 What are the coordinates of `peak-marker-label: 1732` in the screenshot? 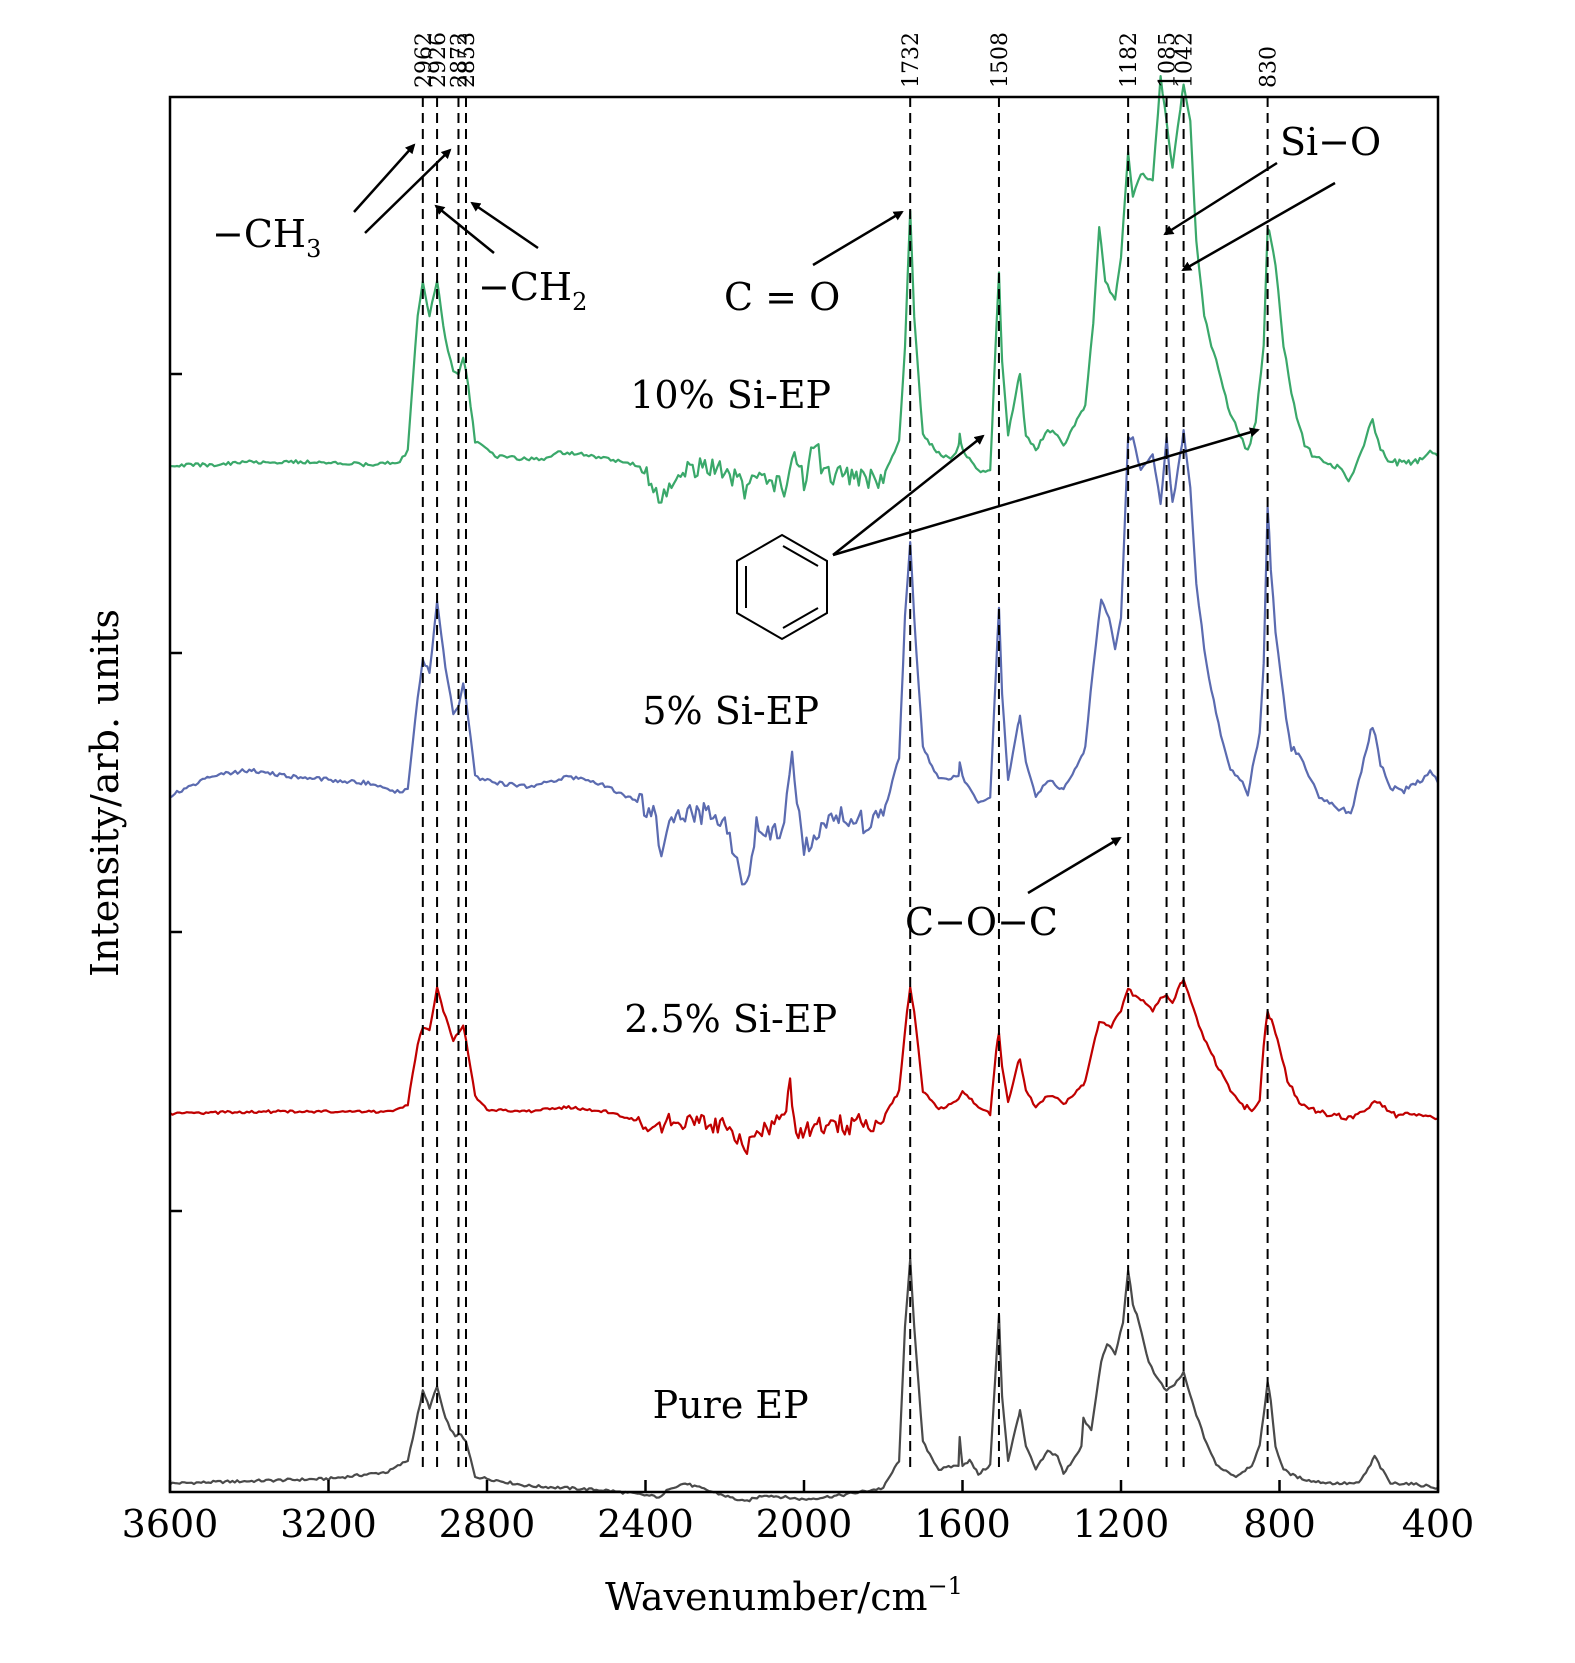 It's located at (911, 60).